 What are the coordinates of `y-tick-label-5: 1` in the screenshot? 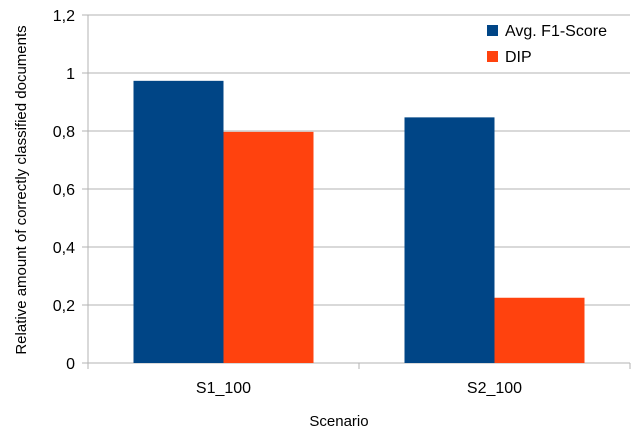 It's located at (70, 74).